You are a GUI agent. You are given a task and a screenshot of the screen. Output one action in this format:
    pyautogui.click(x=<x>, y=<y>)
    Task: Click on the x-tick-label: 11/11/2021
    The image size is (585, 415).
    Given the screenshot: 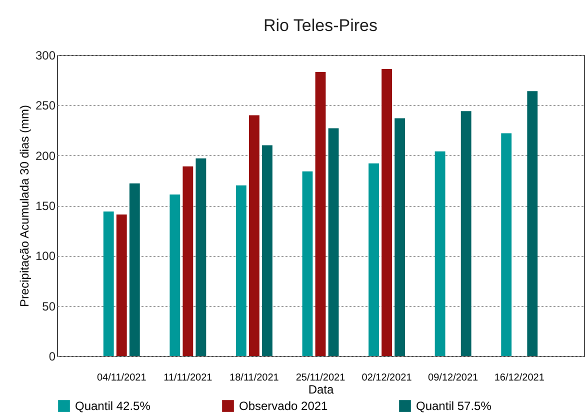 What is the action you would take?
    pyautogui.click(x=188, y=378)
    